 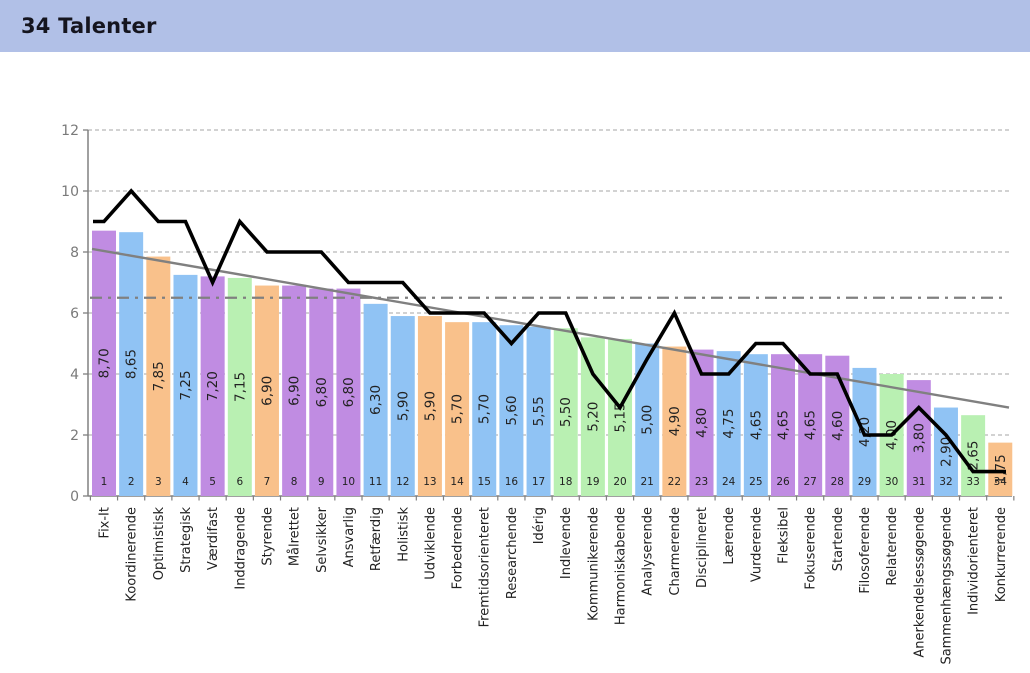 I want to click on bar-value-label: 7,15, so click(x=240, y=387).